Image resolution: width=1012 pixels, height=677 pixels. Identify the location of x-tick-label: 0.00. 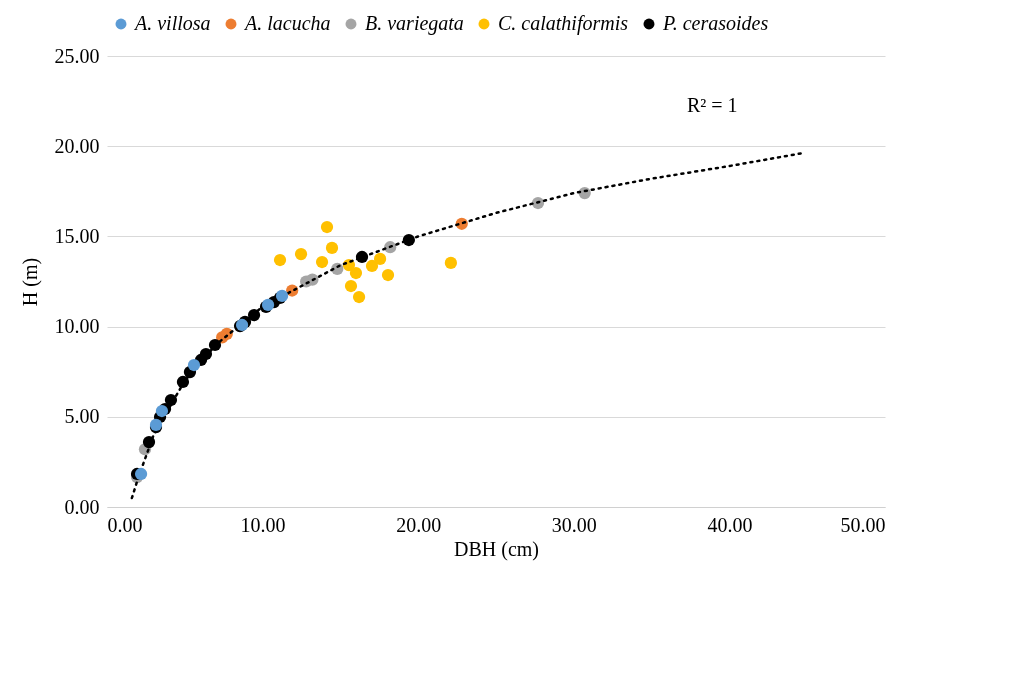
(125, 524).